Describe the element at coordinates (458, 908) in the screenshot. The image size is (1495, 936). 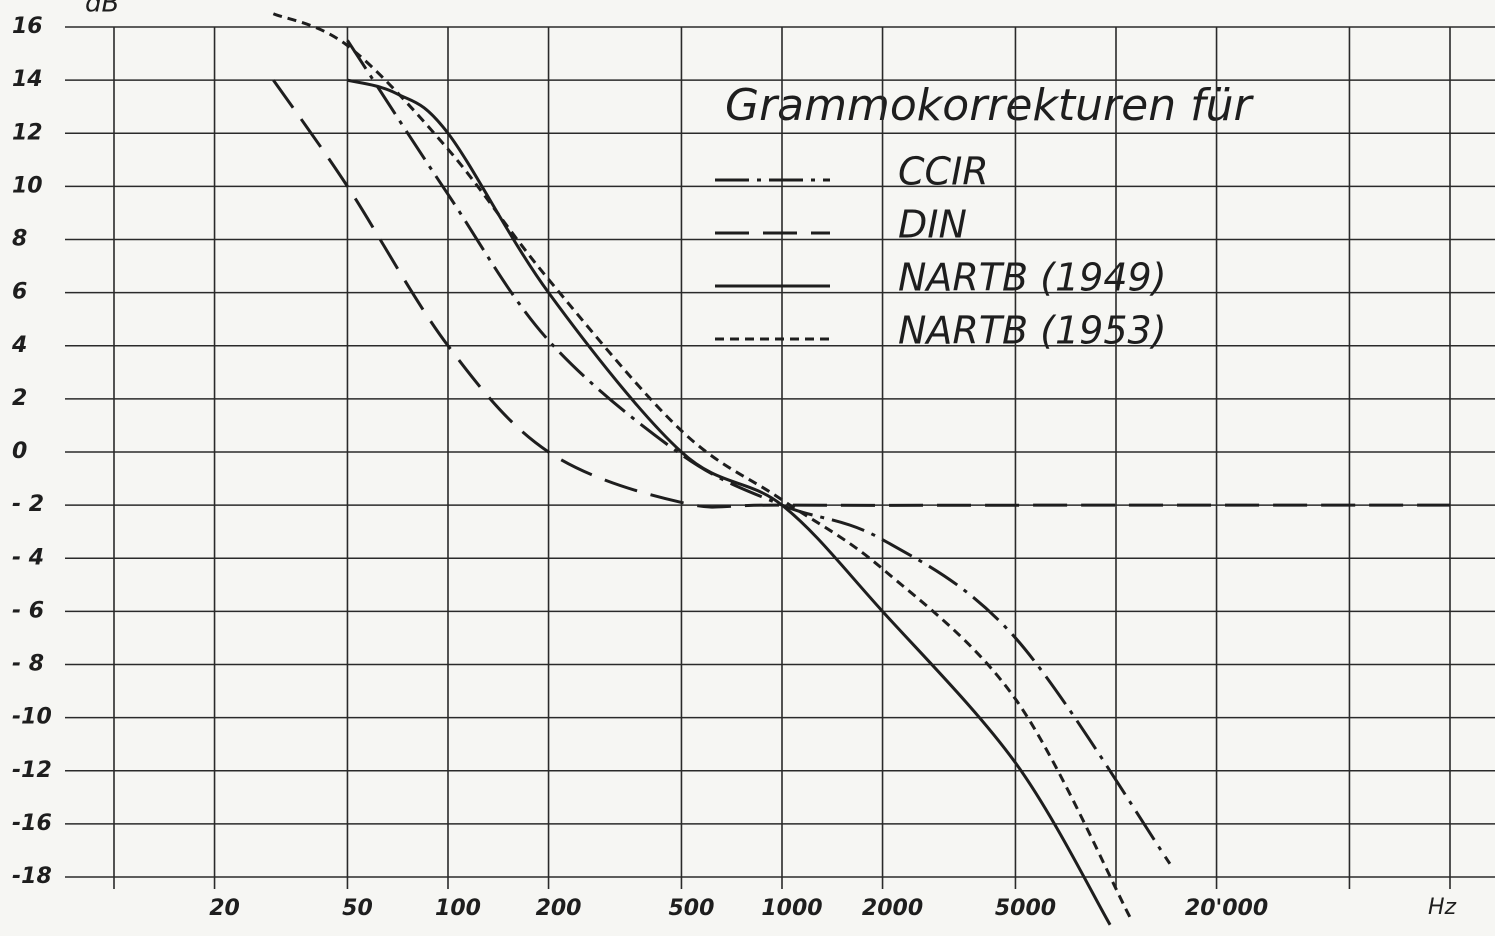
I see `x-tick-label: 100` at that location.